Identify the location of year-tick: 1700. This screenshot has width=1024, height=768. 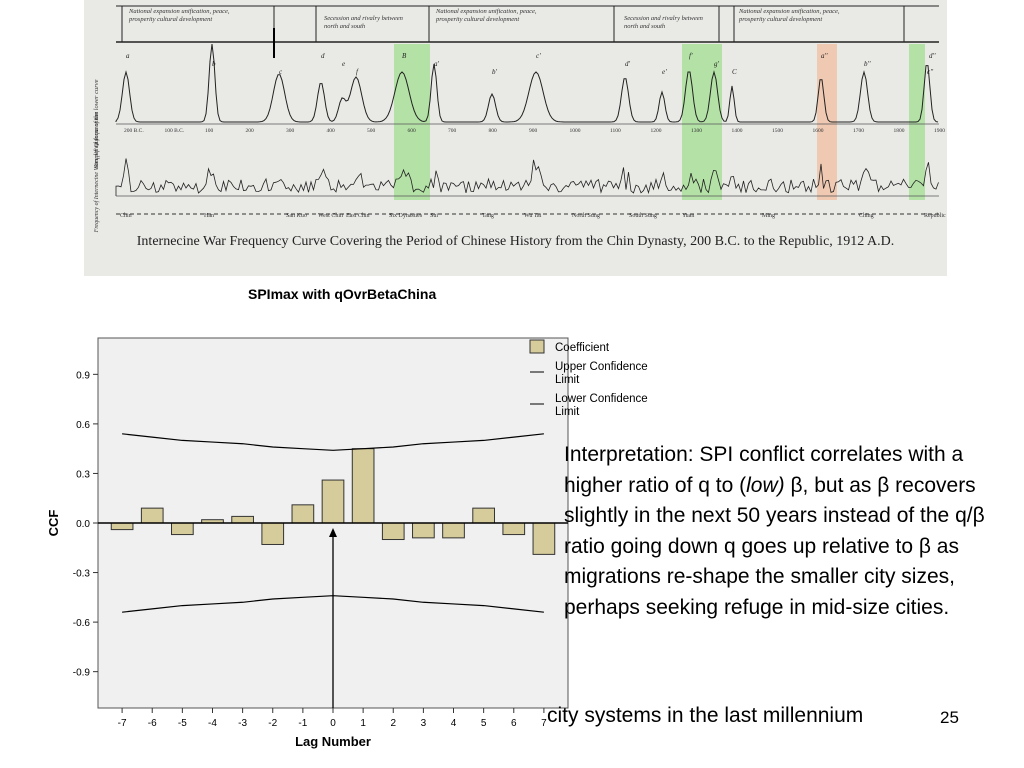
(858, 131).